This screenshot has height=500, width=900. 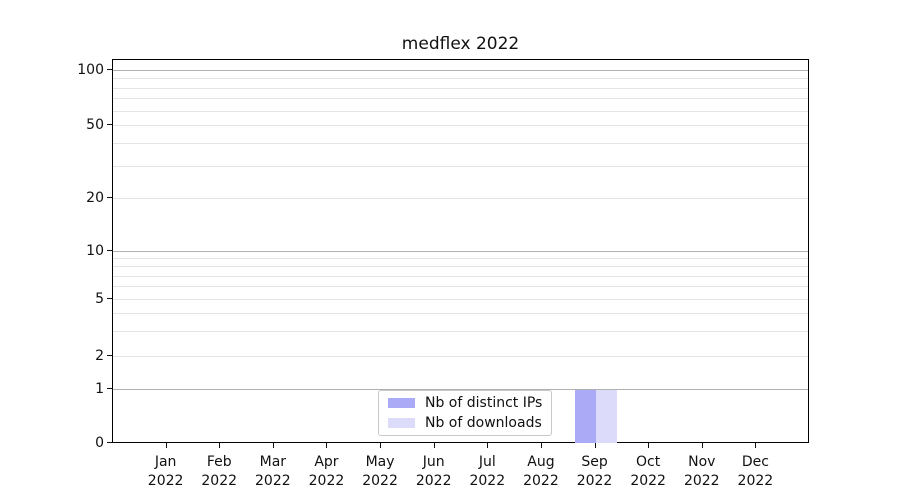 I want to click on xtick-mark-nov, so click(x=702, y=445).